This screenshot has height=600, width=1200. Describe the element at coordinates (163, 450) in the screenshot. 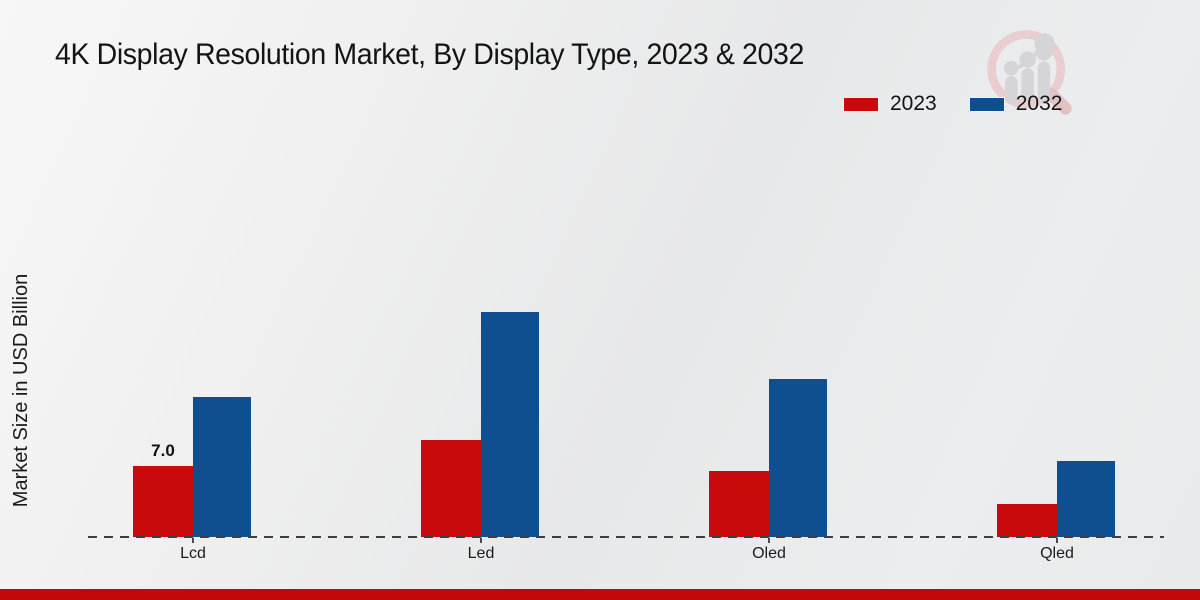

I see `bar-value-label-2023-lcd: 7.0` at that location.